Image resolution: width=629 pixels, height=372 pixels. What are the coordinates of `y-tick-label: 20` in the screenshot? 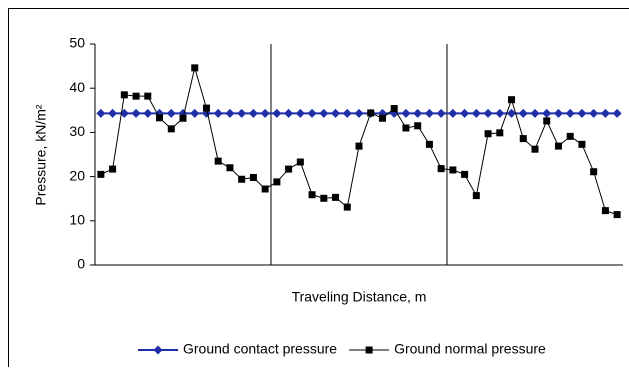 It's located at (77, 175).